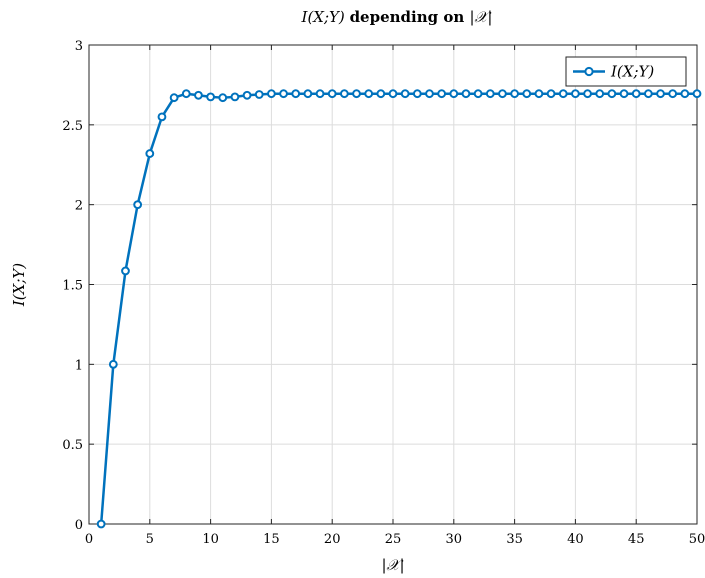  Describe the element at coordinates (79, 365) in the screenshot. I see `y-tick-label: 1` at that location.